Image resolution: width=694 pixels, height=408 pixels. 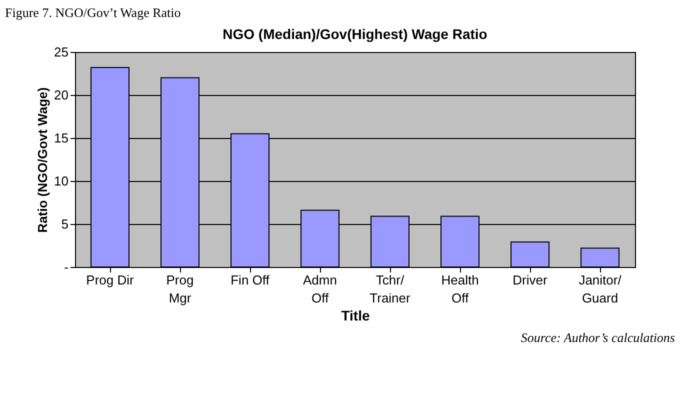 What do you see at coordinates (391, 289) in the screenshot?
I see `x-tick-label: Tchr/ Trainer` at bounding box center [391, 289].